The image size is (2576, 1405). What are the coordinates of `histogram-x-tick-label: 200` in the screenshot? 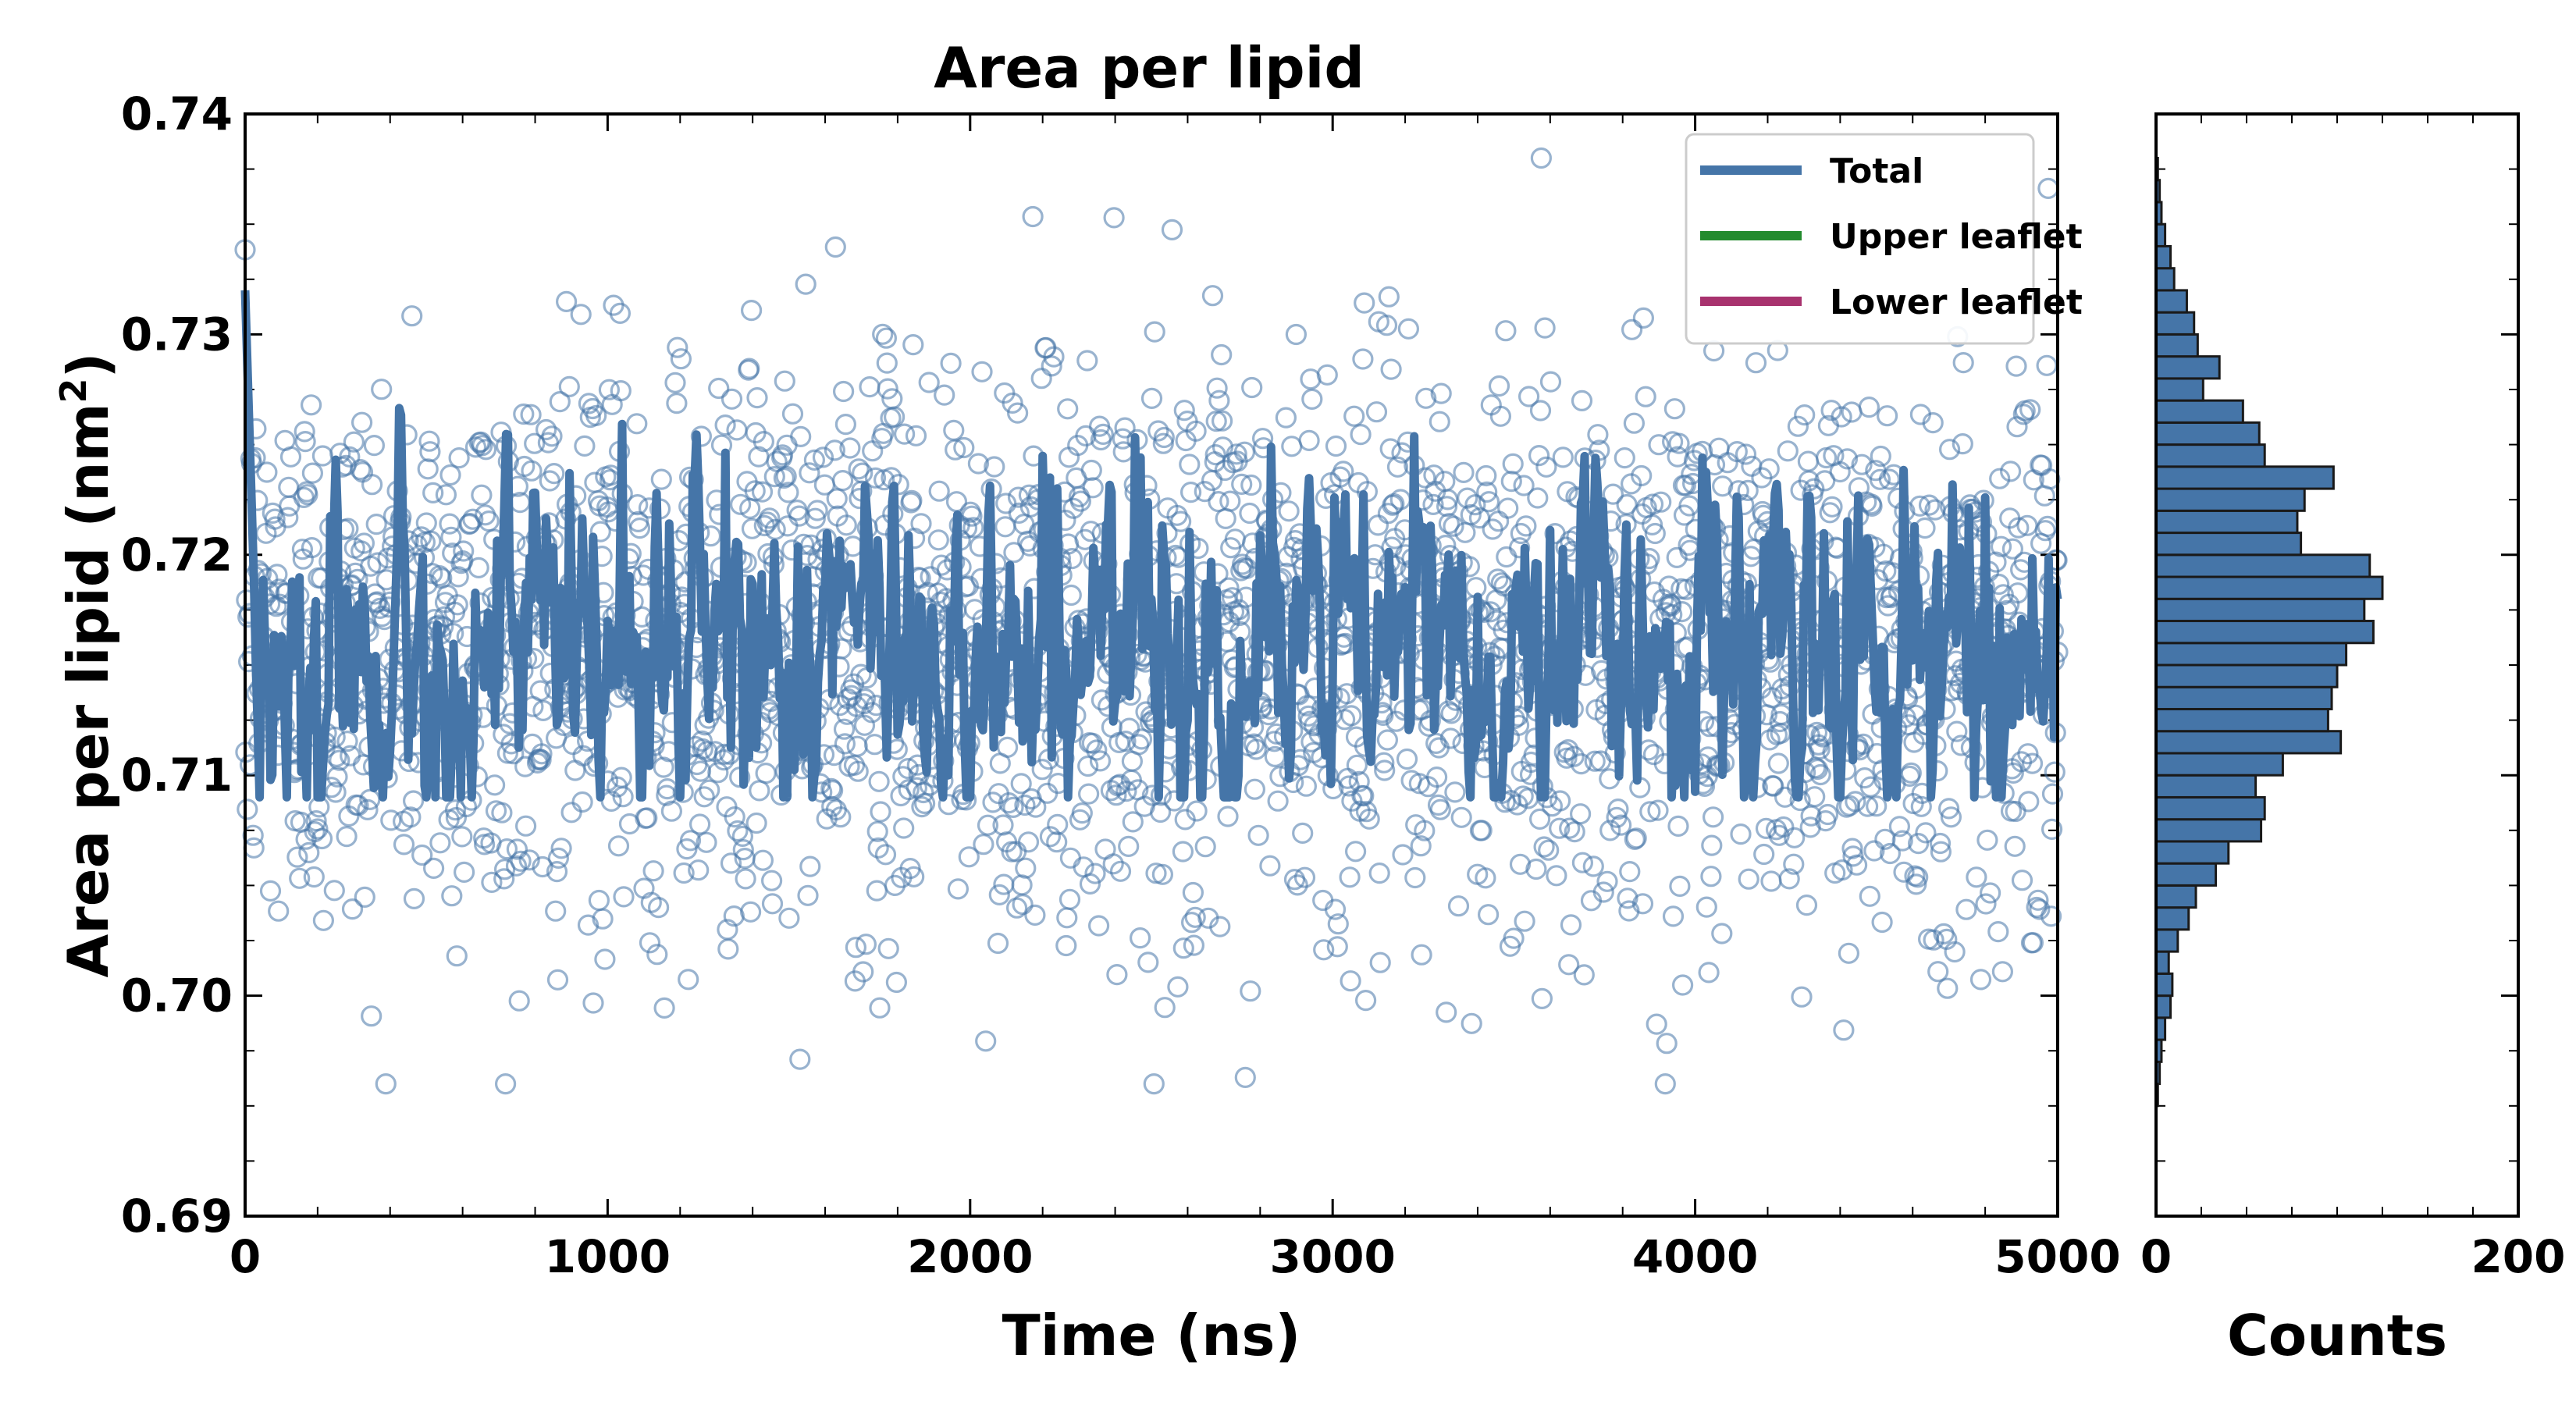 It's located at (2518, 1256).